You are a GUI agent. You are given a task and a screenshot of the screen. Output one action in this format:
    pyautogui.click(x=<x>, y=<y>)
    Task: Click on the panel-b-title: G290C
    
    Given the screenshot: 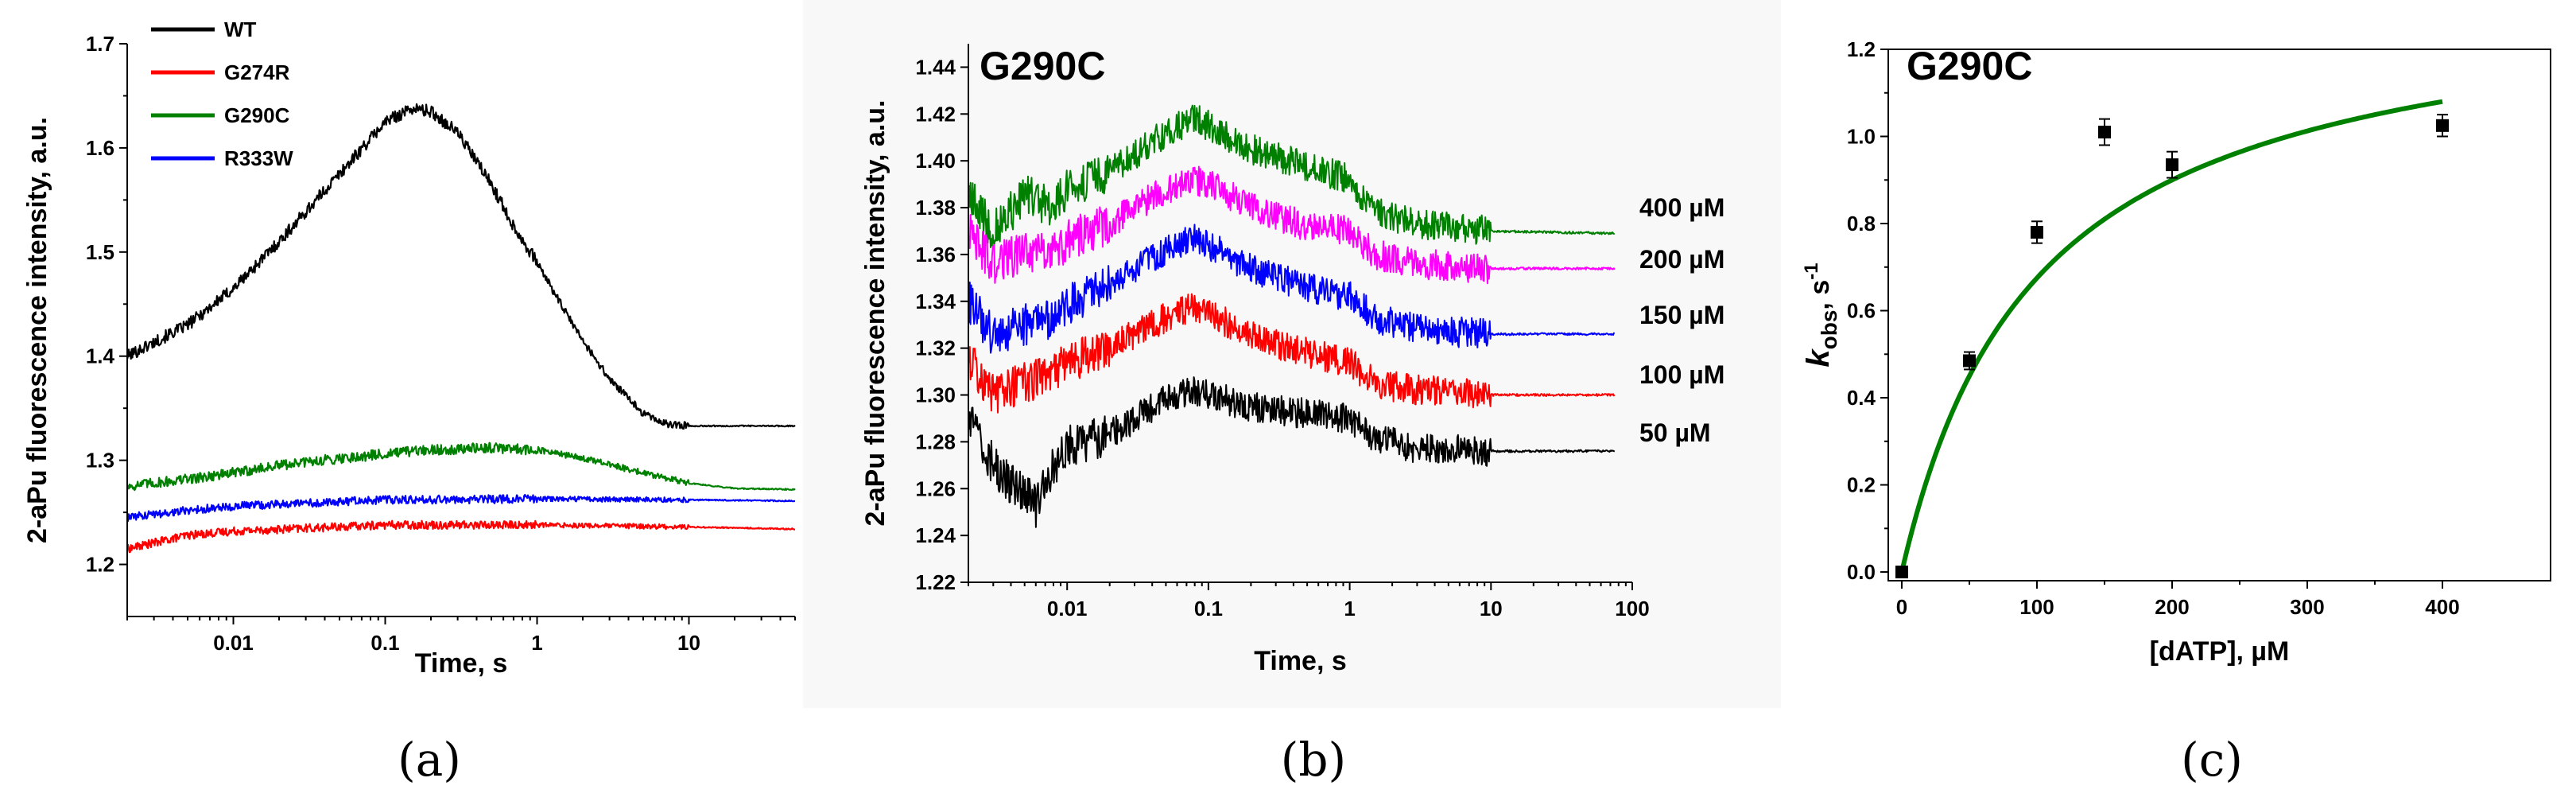 What is the action you would take?
    pyautogui.click(x=1043, y=66)
    